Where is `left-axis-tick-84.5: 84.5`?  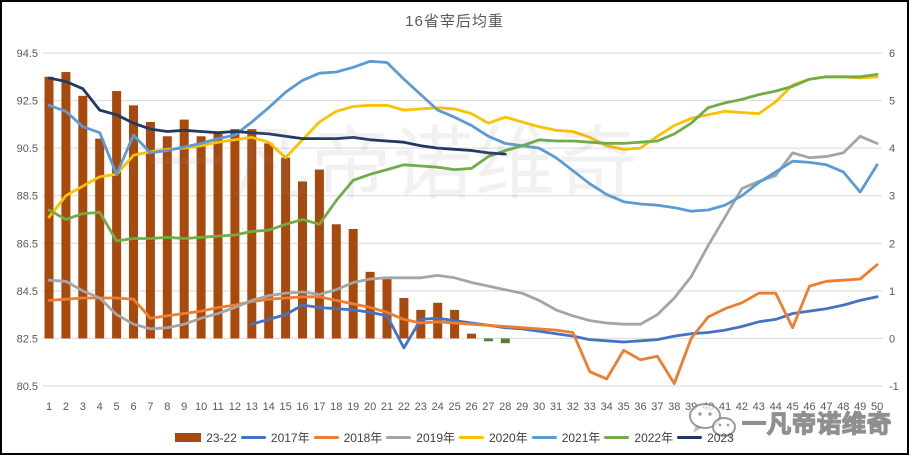
left-axis-tick-84.5: 84.5 is located at coordinates (27, 292).